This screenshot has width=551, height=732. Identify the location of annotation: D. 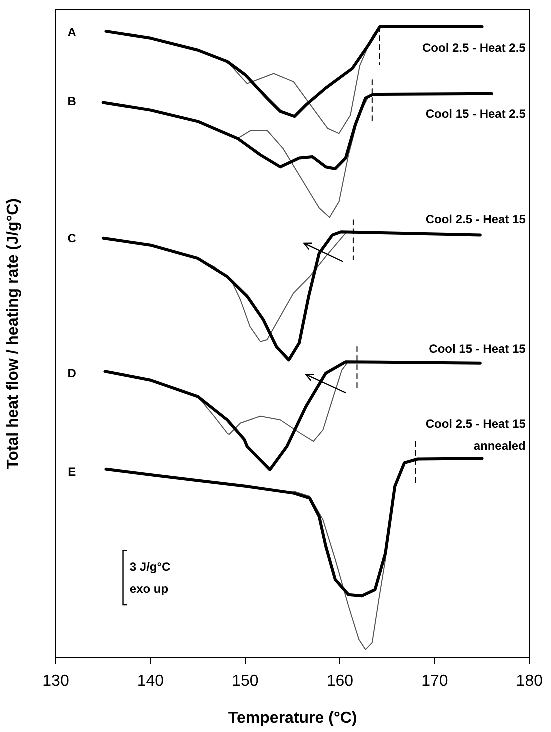
(72, 373).